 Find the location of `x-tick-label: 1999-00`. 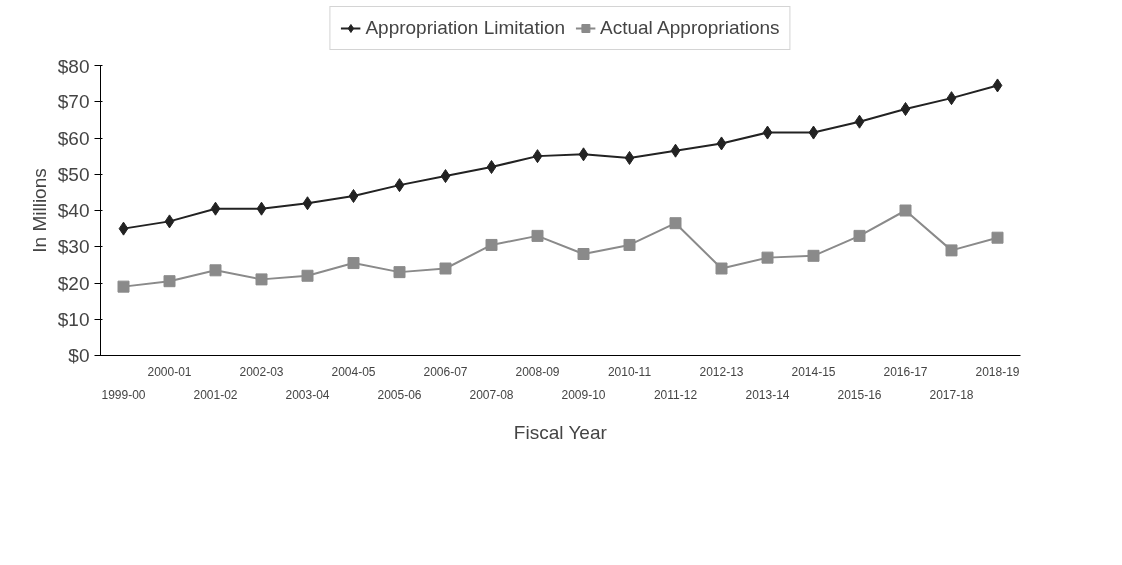

x-tick-label: 1999-00 is located at coordinates (123, 394).